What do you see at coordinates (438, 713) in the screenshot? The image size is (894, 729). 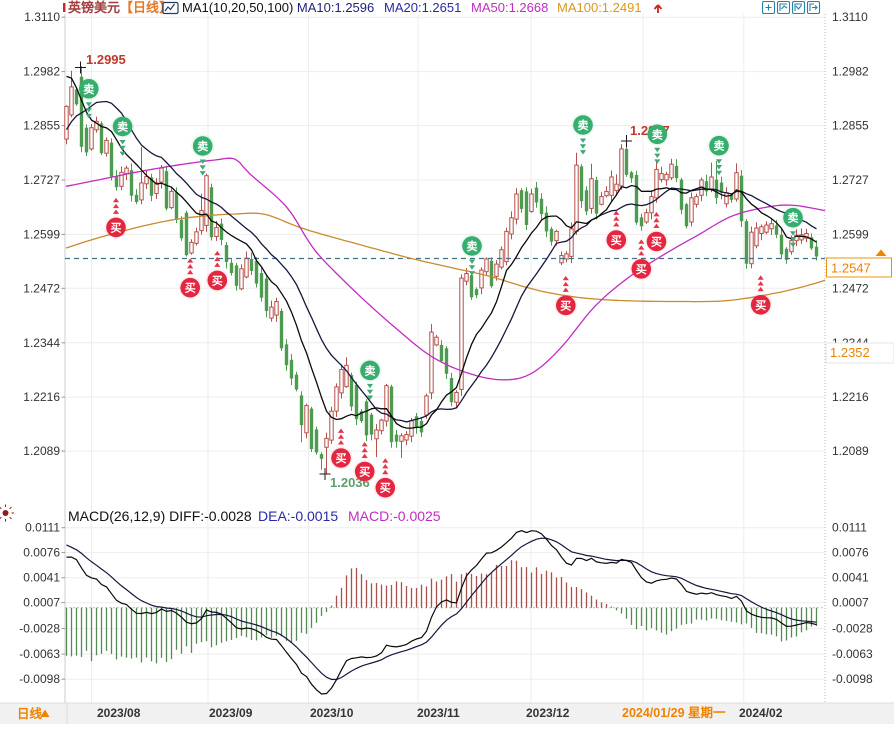 I see `svg-text: 2023/11` at bounding box center [438, 713].